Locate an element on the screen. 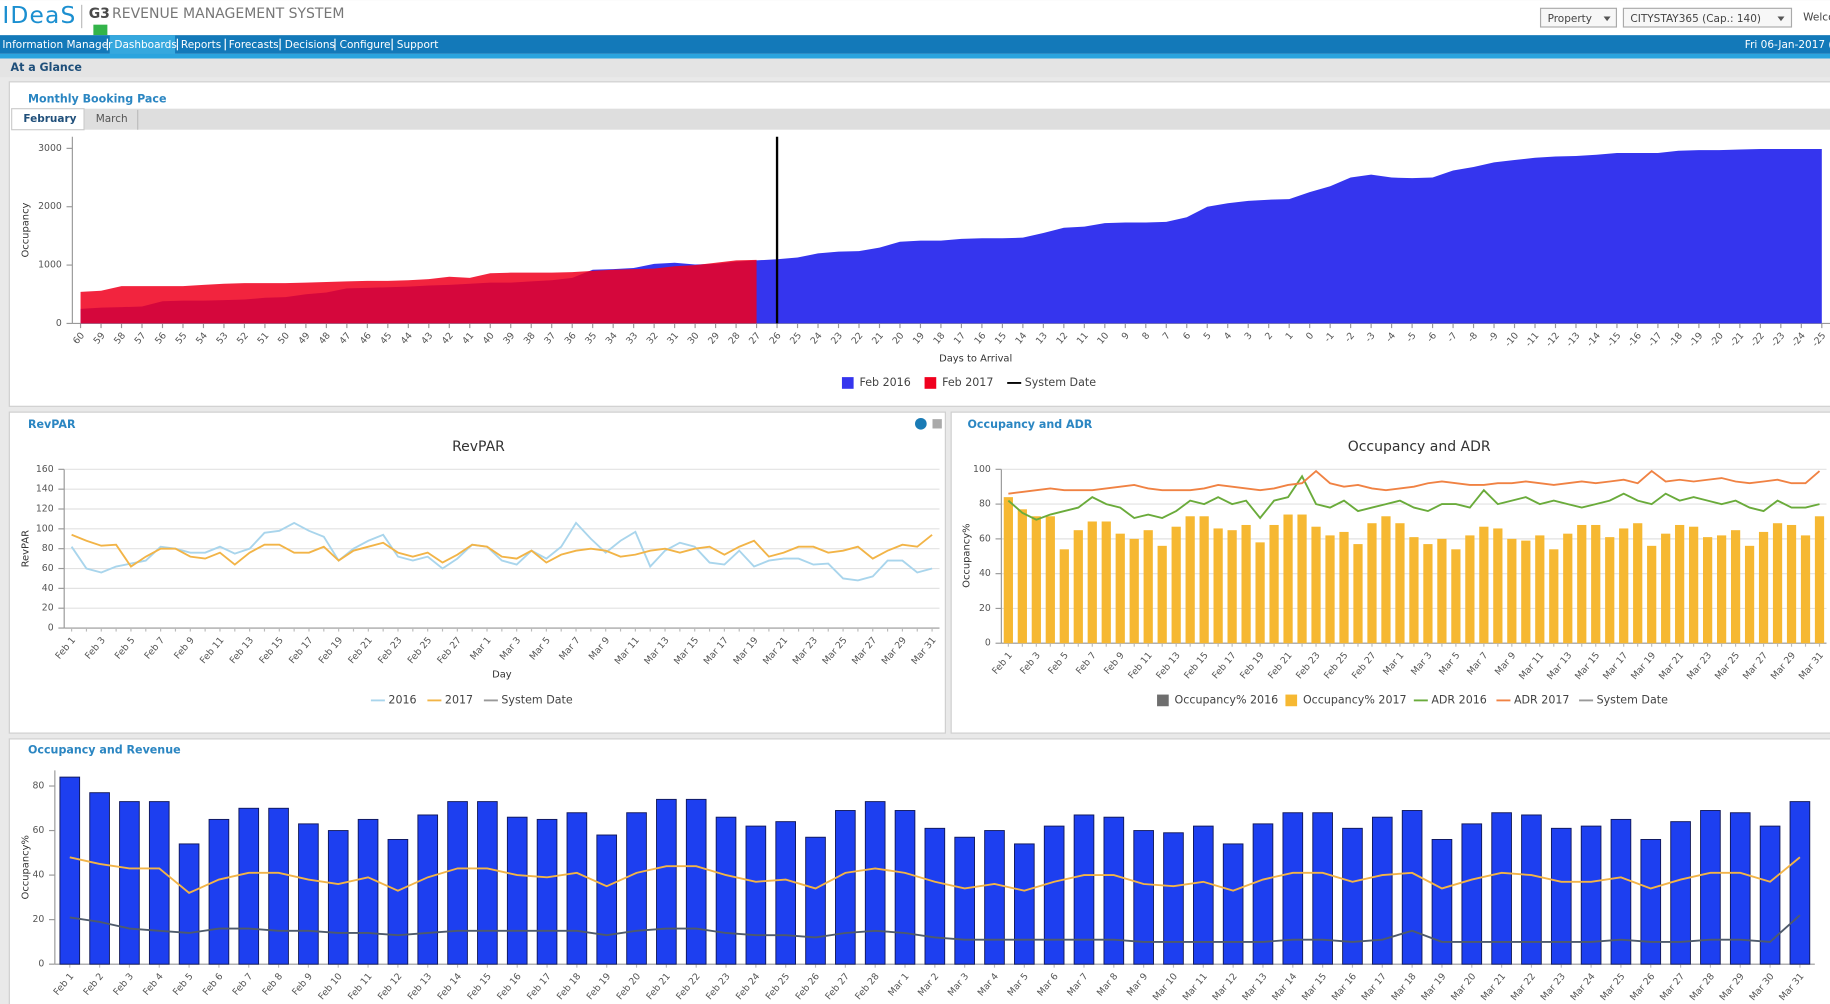  y-tick-label: 80 is located at coordinates (985, 504).